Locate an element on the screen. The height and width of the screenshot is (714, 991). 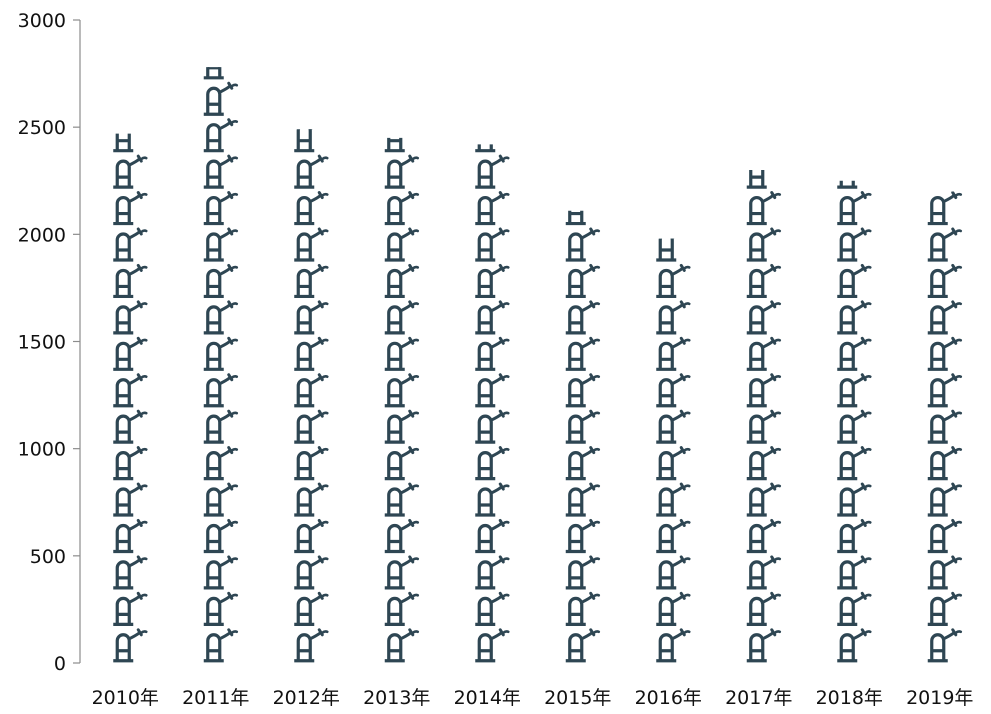
x-tick-label: 2012年 is located at coordinates (306, 698).